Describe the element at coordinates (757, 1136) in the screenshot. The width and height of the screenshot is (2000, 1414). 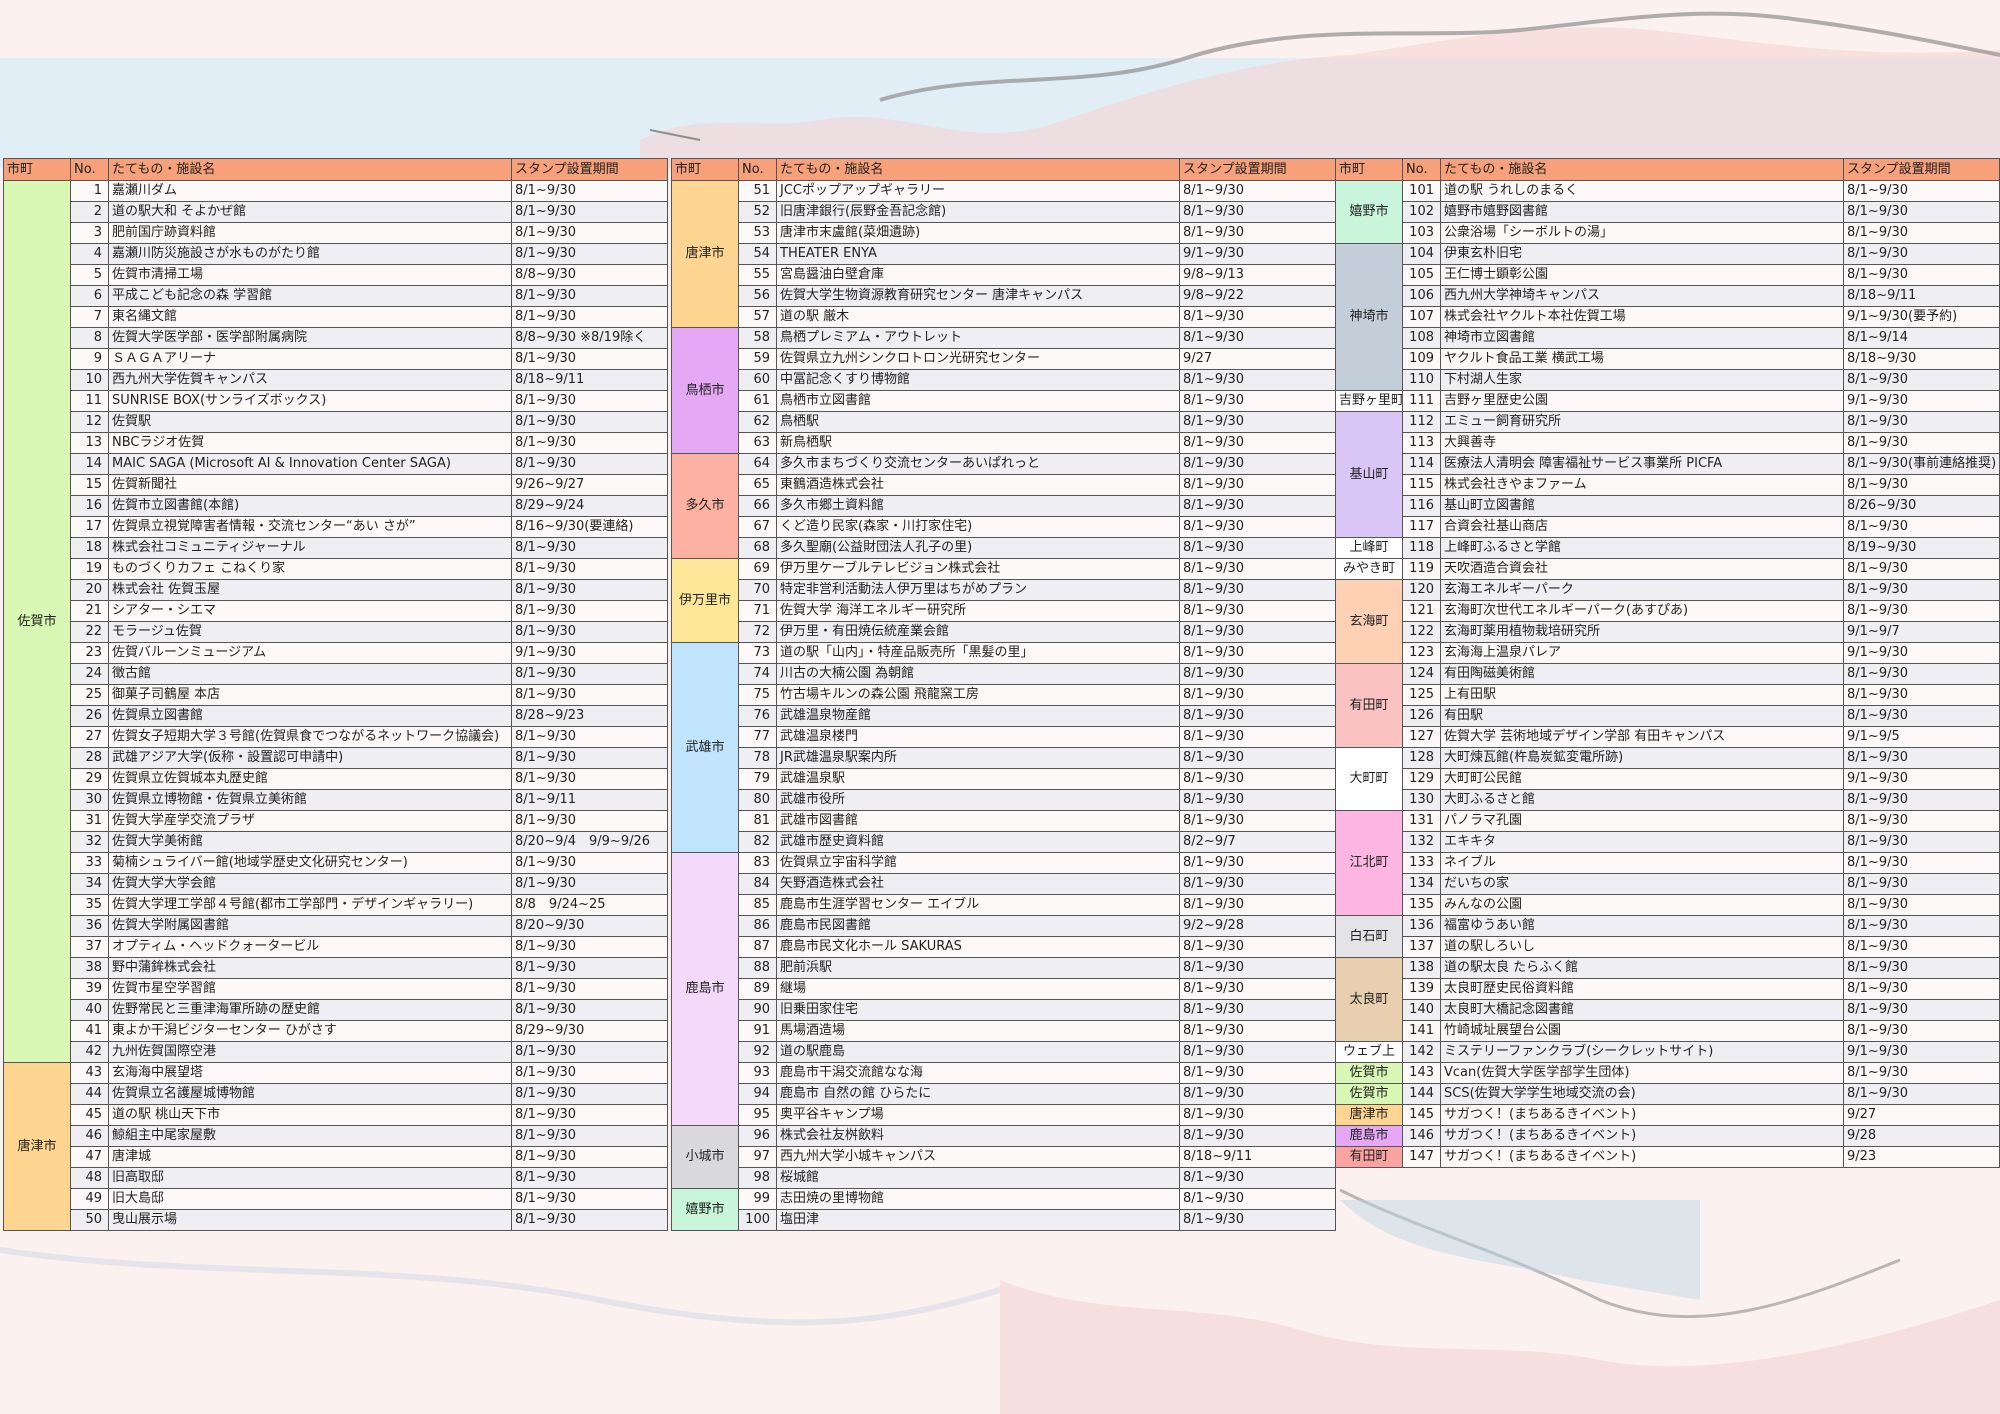
I see `no-cell: 96` at that location.